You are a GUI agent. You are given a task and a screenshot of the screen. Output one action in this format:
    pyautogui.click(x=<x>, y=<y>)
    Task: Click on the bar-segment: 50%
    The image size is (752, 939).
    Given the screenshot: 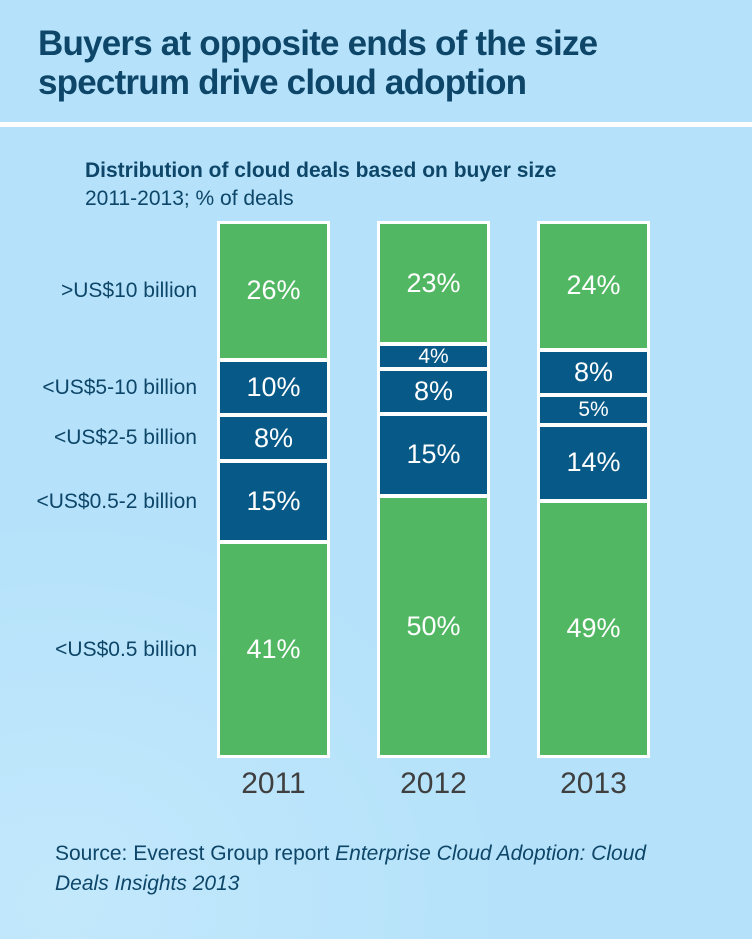 What is the action you would take?
    pyautogui.click(x=433, y=626)
    